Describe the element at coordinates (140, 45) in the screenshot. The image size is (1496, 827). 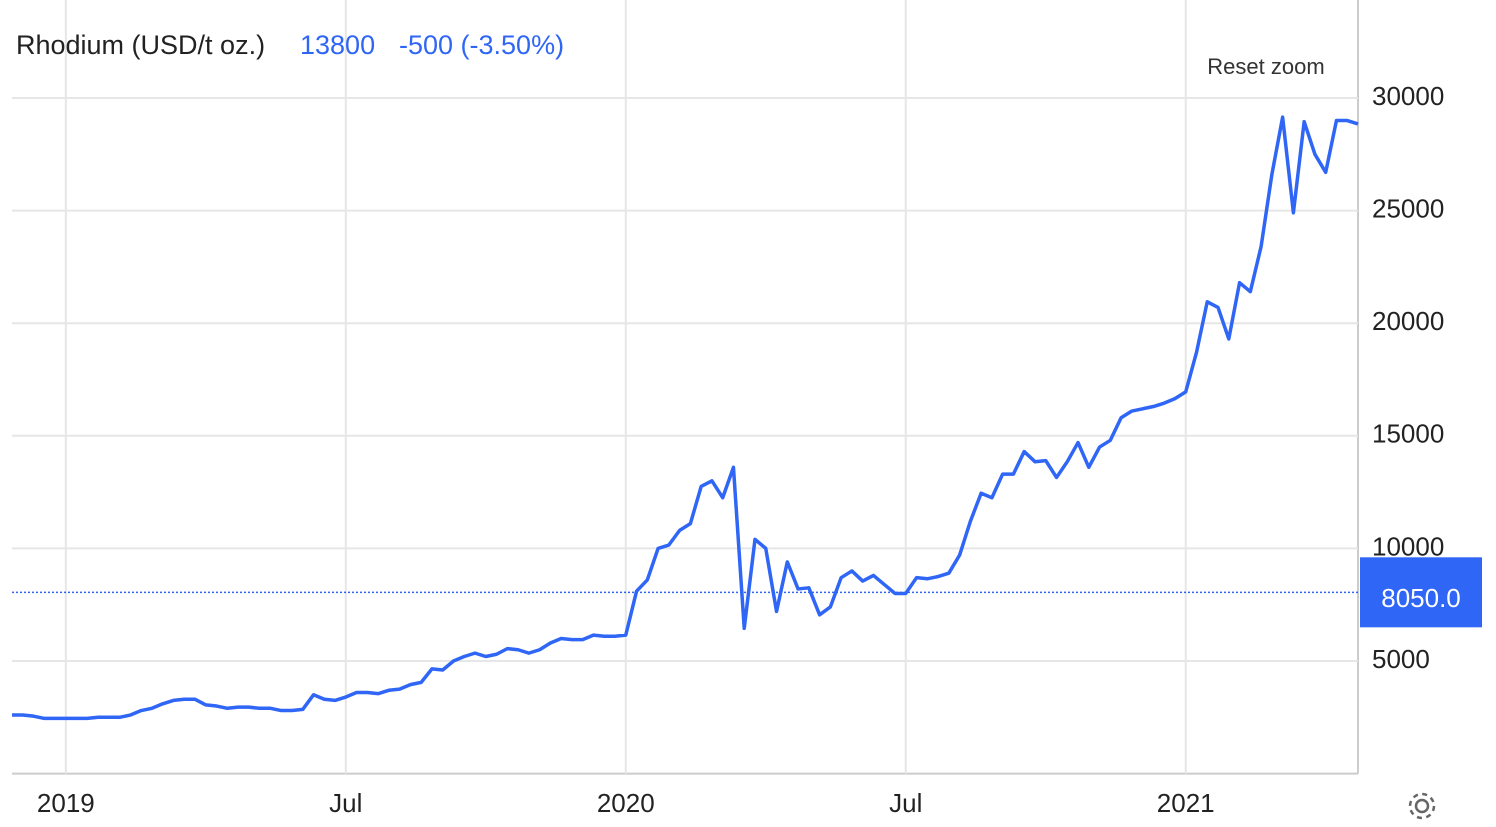
I see `chart-title: Rhodium (USD/t oz.)` at that location.